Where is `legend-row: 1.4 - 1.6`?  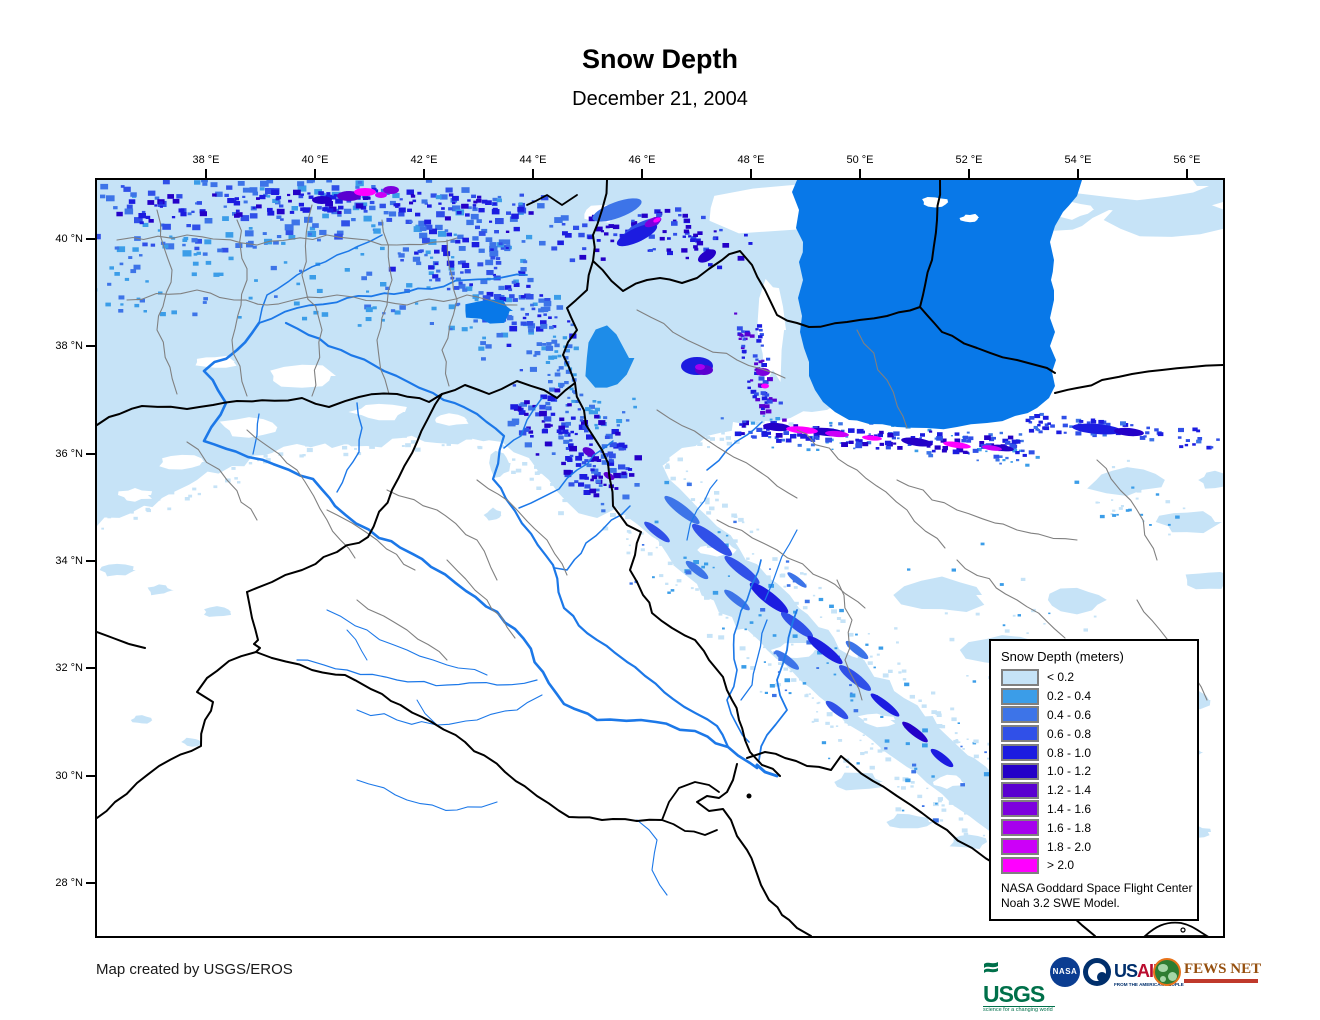
legend-row: 1.4 - 1.6 is located at coordinates (1094, 809).